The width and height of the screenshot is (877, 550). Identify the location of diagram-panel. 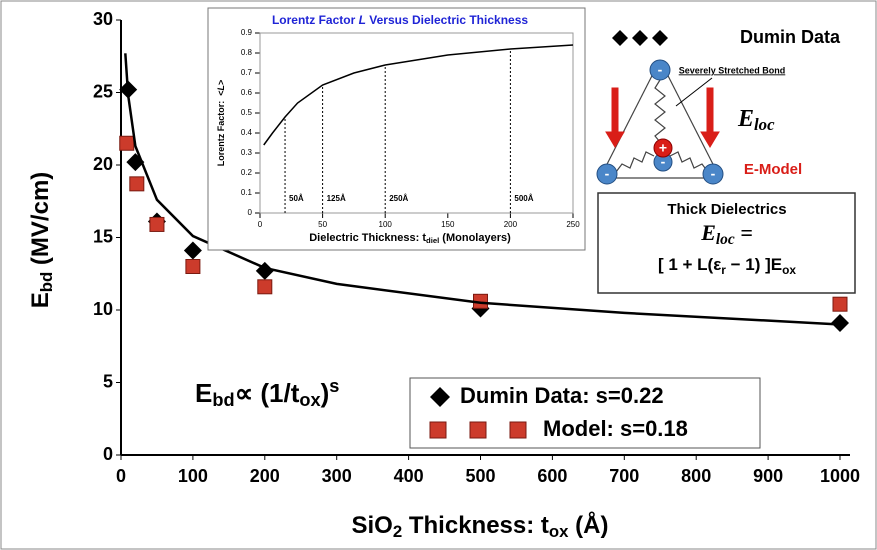
(726, 121).